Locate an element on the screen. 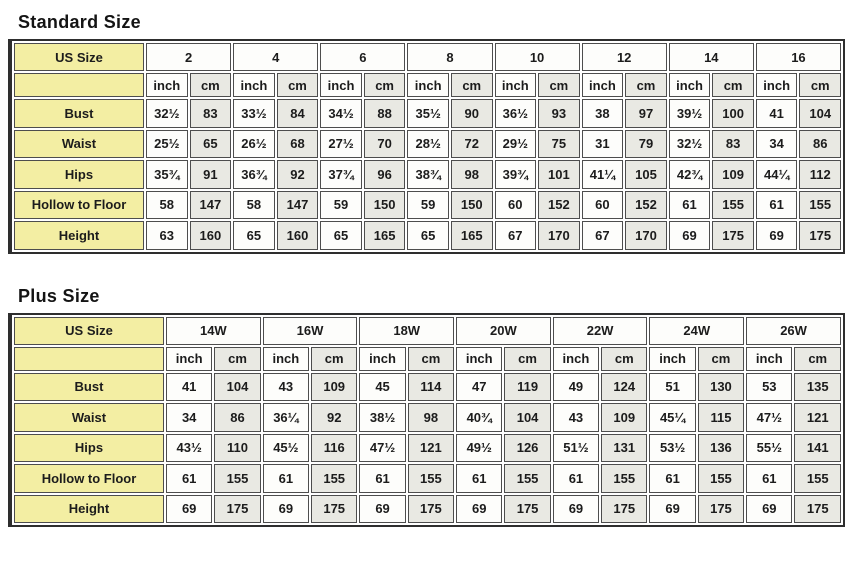 The width and height of the screenshot is (850, 586). value-cell-inch: 45 is located at coordinates (382, 386).